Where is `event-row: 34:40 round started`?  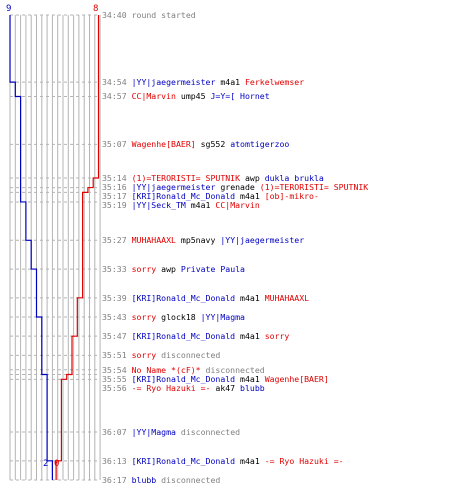
event-row: 34:40 round started is located at coordinates (149, 15).